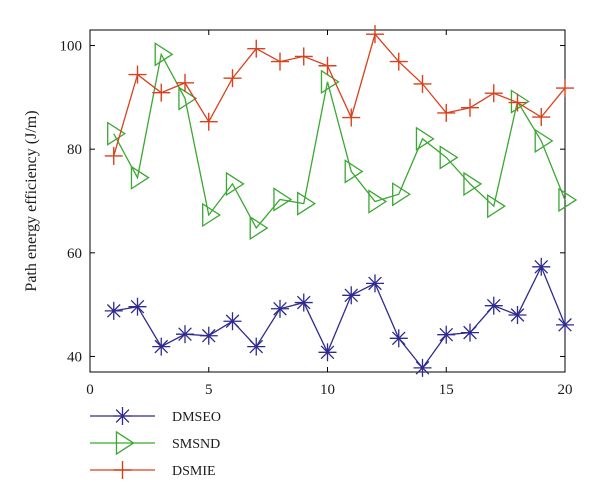  Describe the element at coordinates (446, 390) in the screenshot. I see `x-tick-label: 15` at that location.